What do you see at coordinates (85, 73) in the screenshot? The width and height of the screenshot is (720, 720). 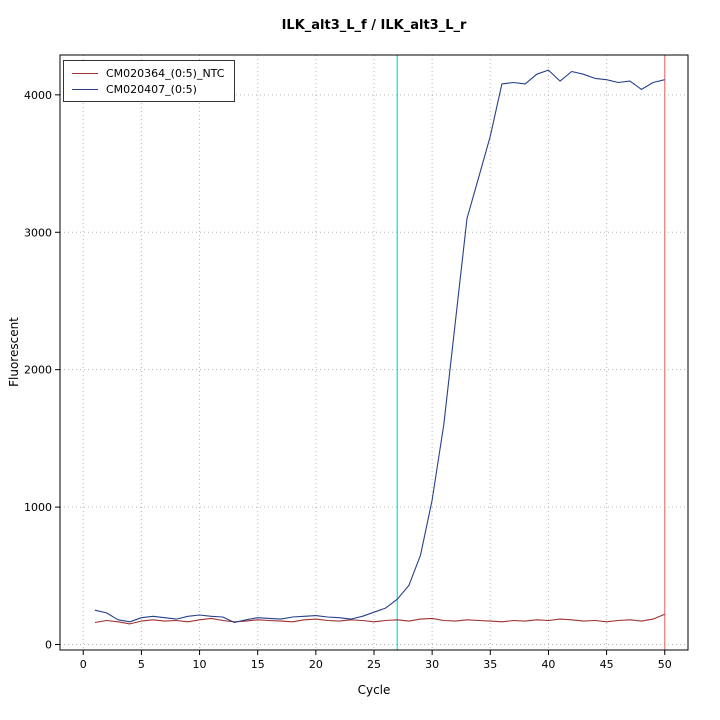 I see `legend-line-swatch-red` at bounding box center [85, 73].